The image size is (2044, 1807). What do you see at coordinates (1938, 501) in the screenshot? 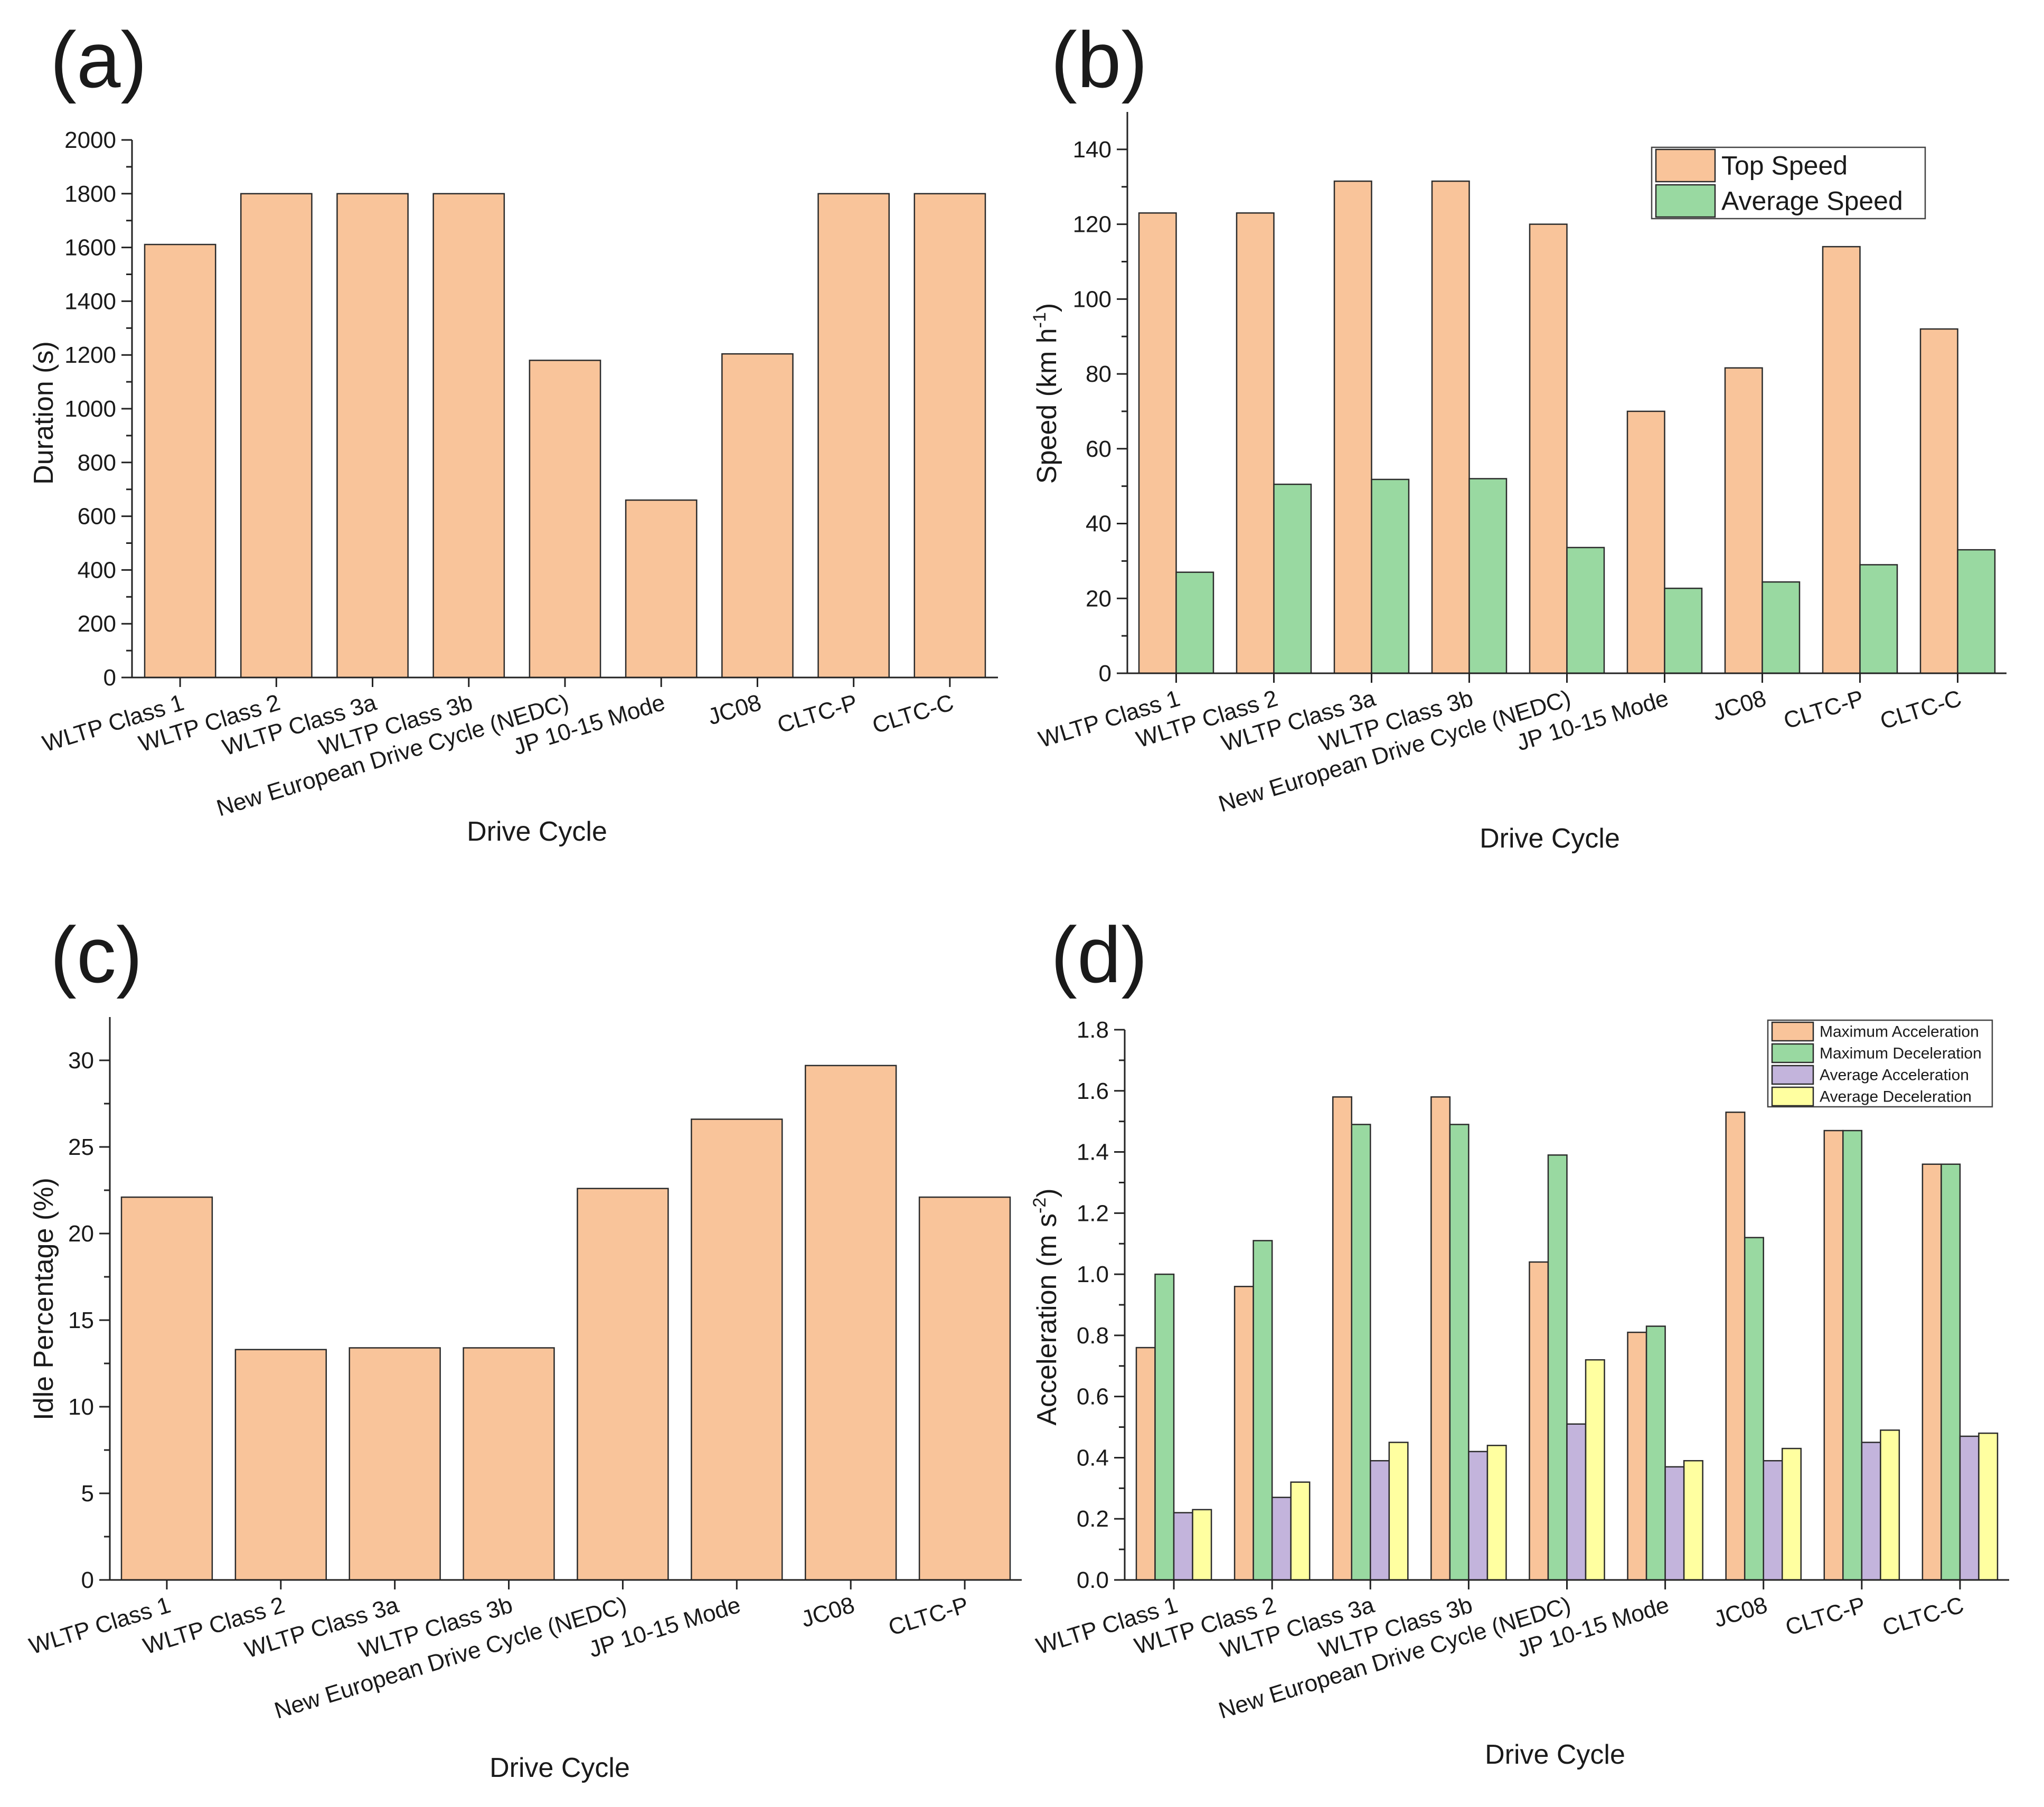
I see `panel-b-bar-top-speed-cltc-c` at bounding box center [1938, 501].